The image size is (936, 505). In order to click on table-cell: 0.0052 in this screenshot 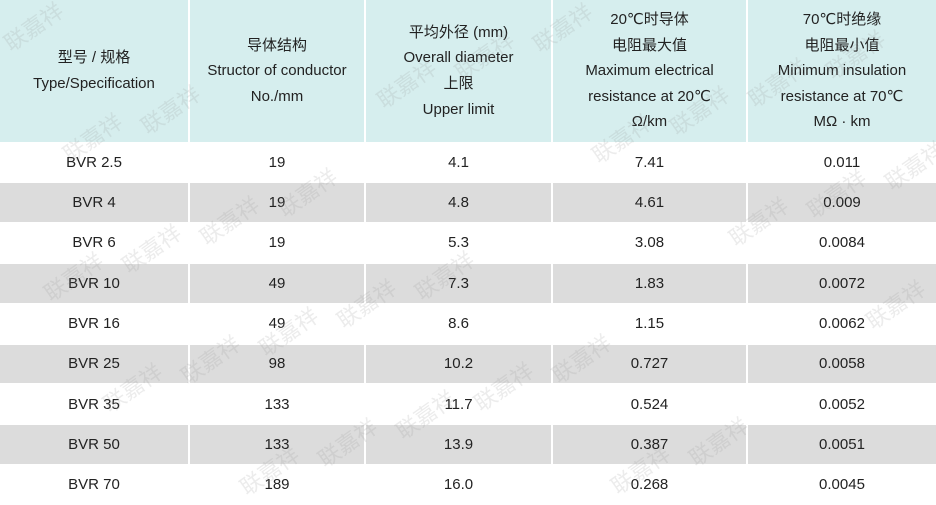, I will do `click(842, 404)`.